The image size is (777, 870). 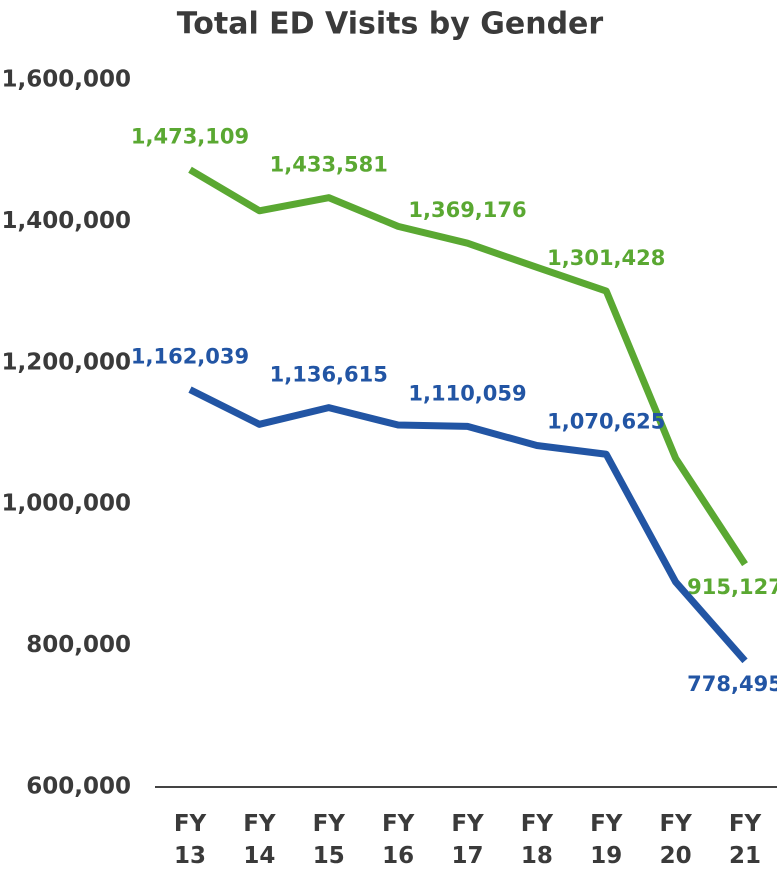 What do you see at coordinates (259, 840) in the screenshot?
I see `x-tick-label: FY 14` at bounding box center [259, 840].